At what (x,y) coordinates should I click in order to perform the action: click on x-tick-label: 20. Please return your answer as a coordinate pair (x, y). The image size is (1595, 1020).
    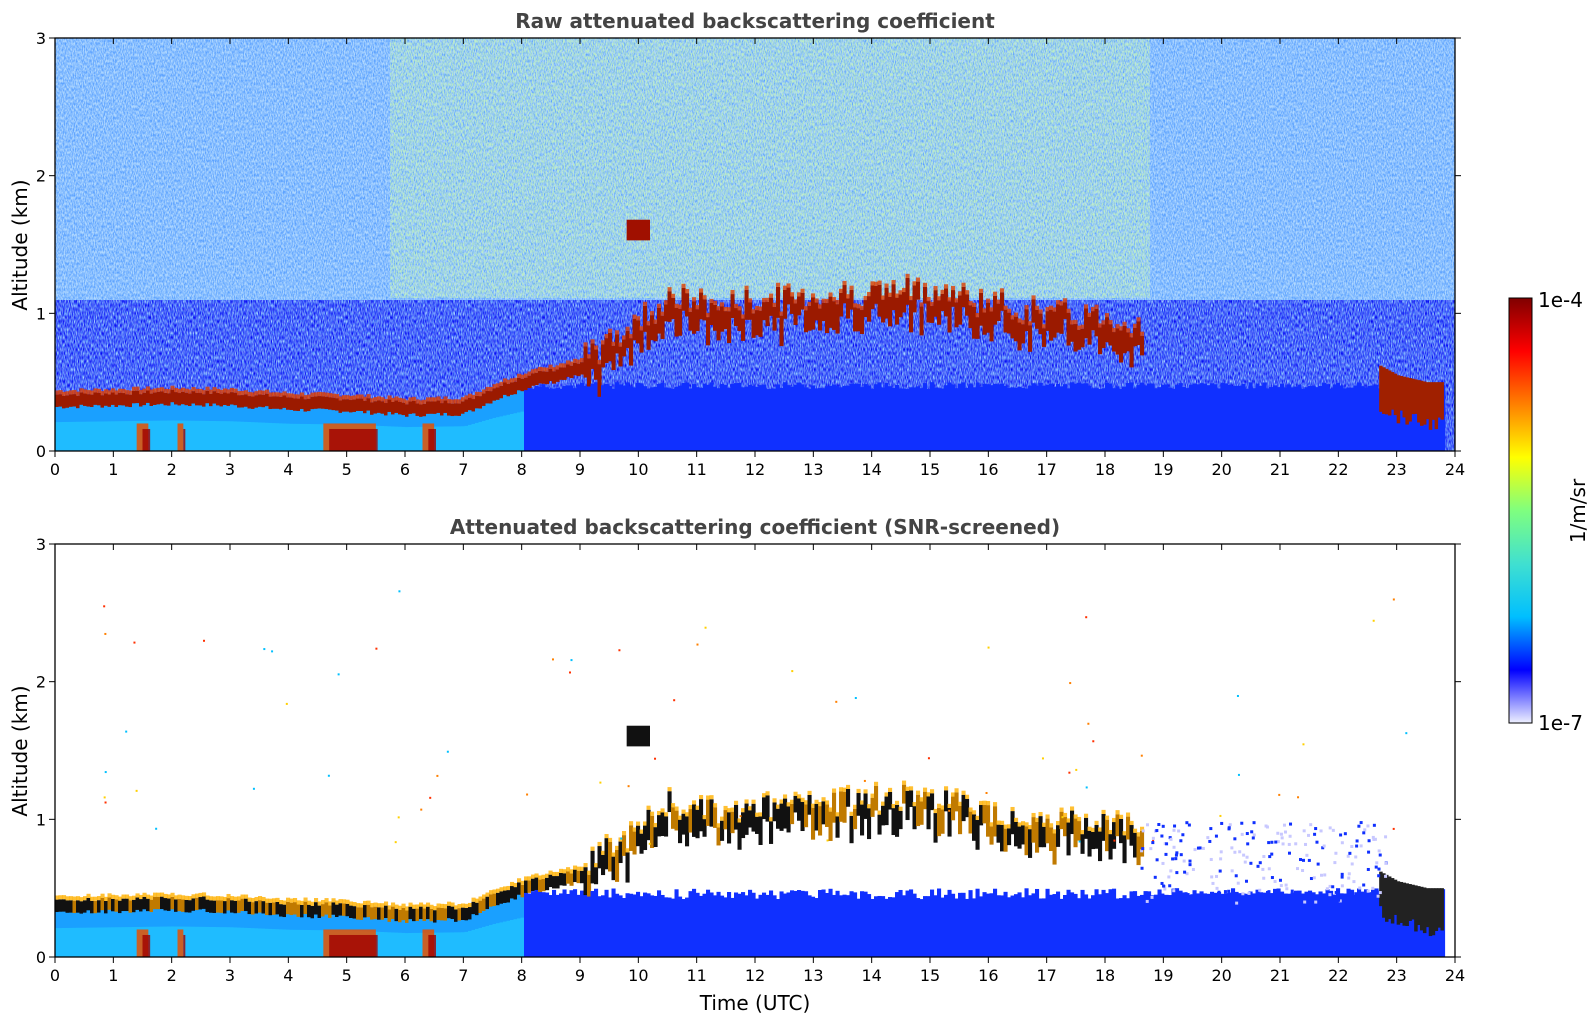
    Looking at the image, I should click on (1221, 469).